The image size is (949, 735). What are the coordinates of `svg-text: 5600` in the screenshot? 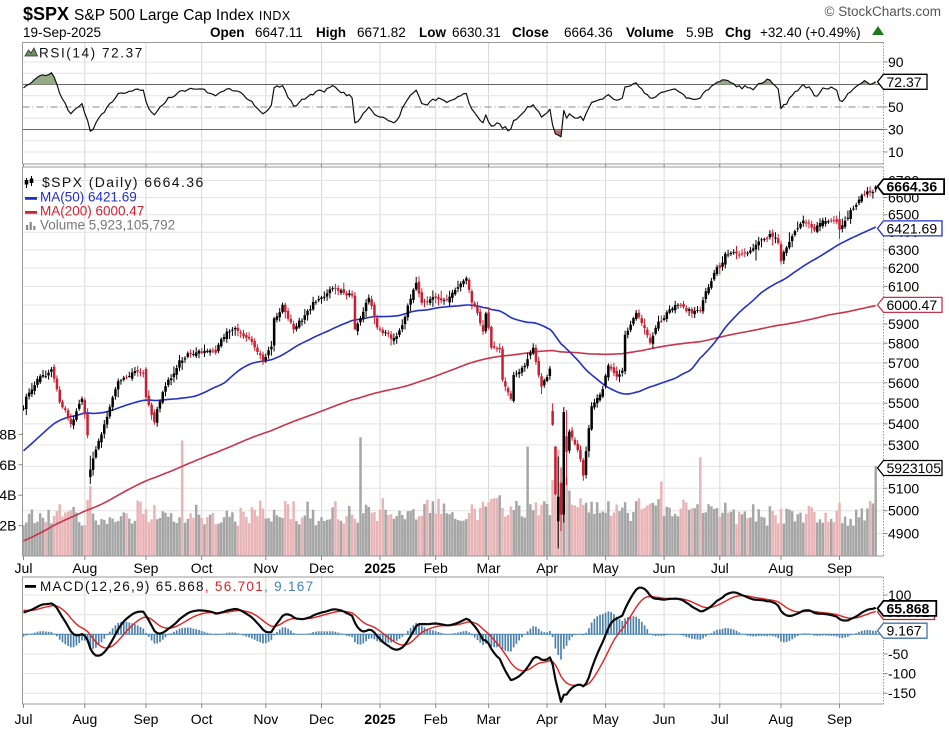 It's located at (903, 383).